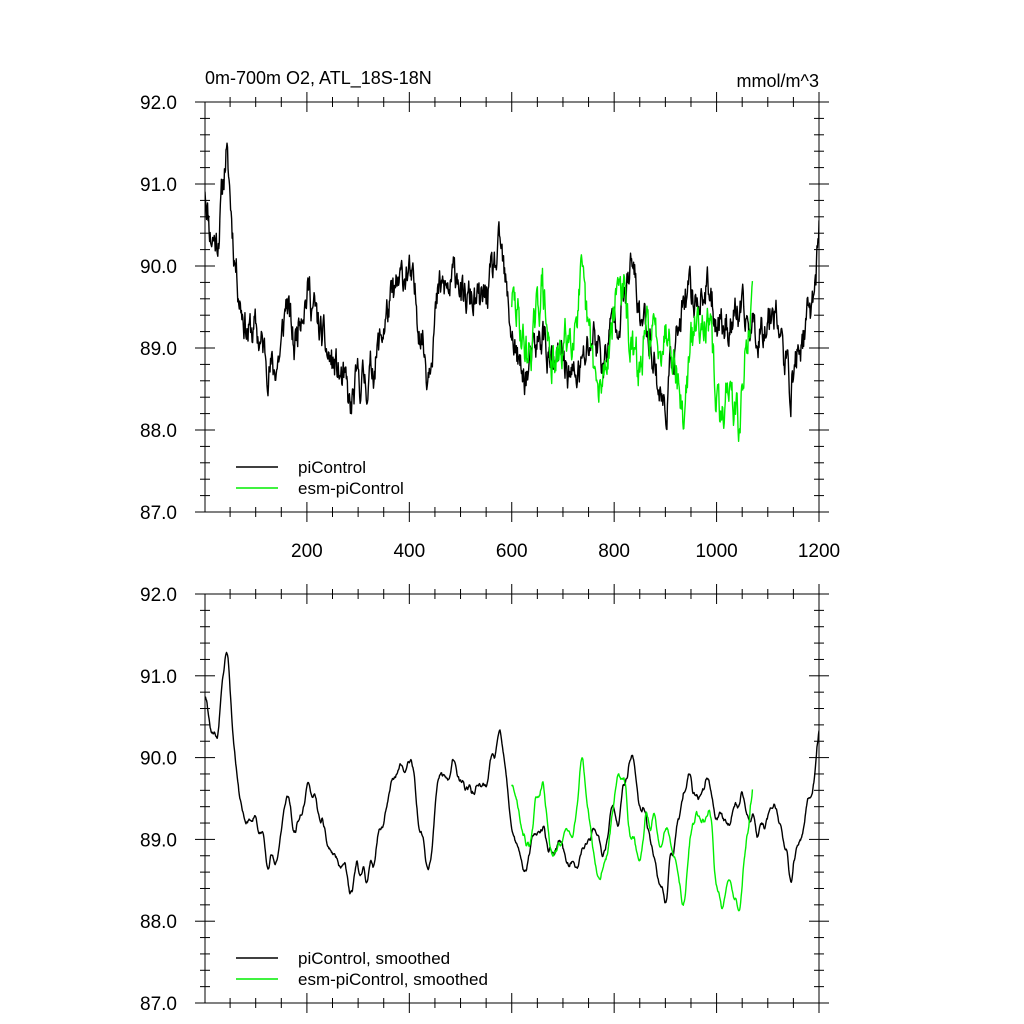 Image resolution: width=1024 pixels, height=1024 pixels. Describe the element at coordinates (512, 551) in the screenshot. I see `x-tick-label: 600` at that location.